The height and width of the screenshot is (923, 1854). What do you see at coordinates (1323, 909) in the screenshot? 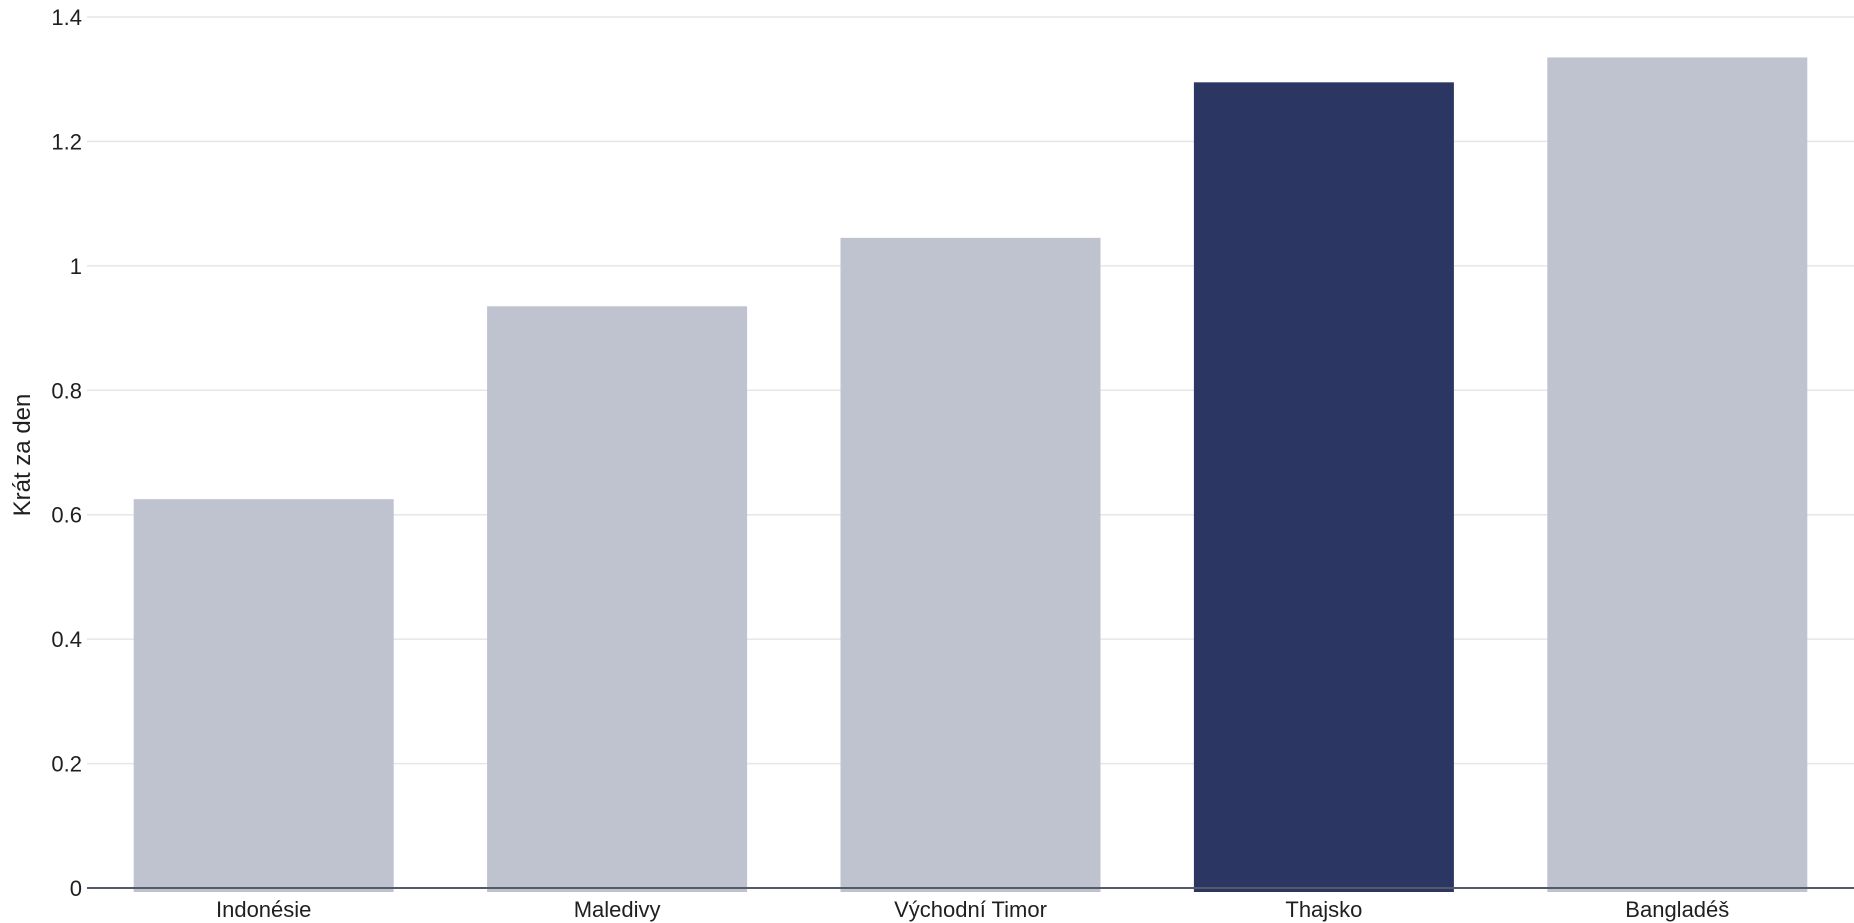
I see `x-tick-label: Thajsko` at bounding box center [1323, 909].